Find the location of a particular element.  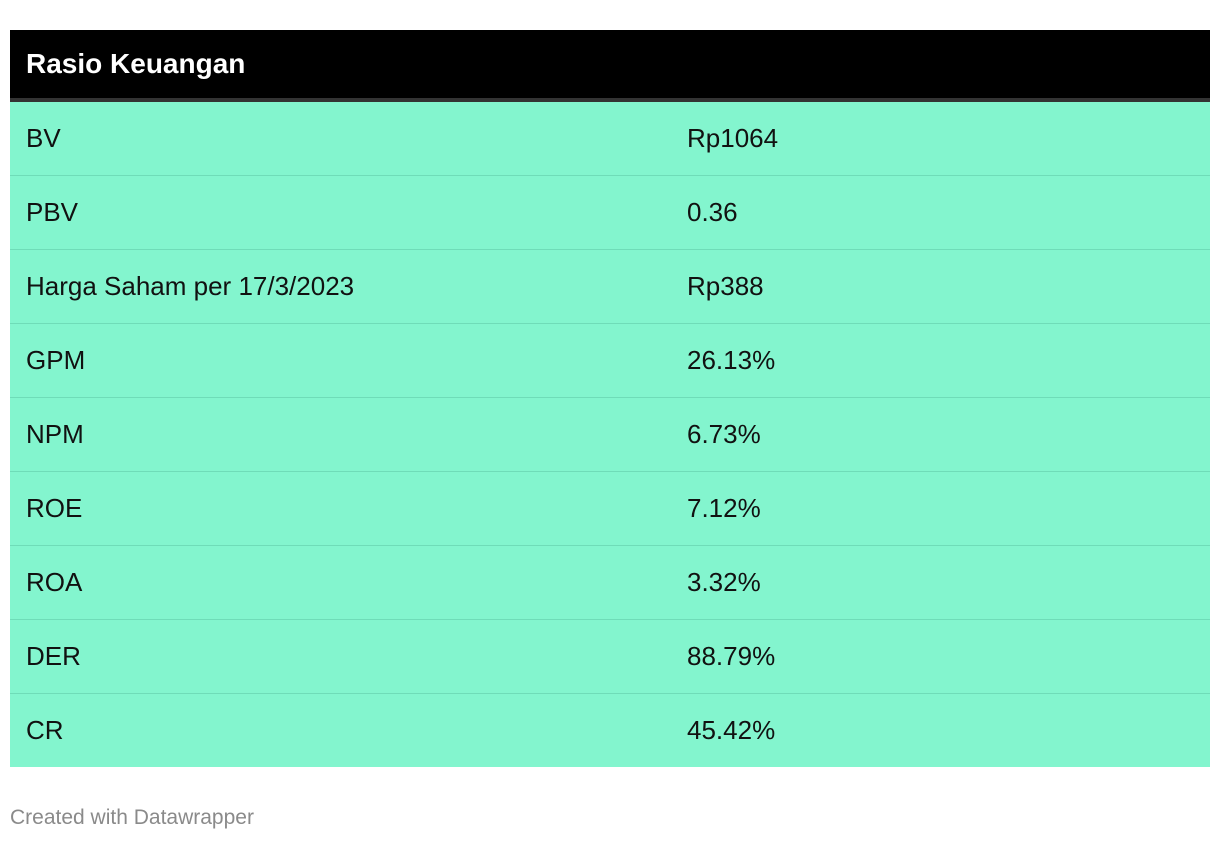

table-row: Harga Saham per 17/3/2023 Rp388 is located at coordinates (610, 286).